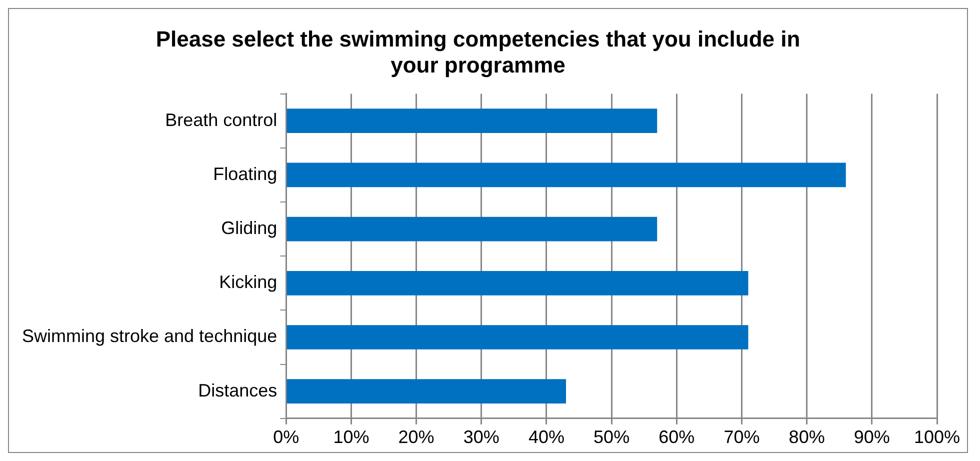  Describe the element at coordinates (872, 437) in the screenshot. I see `x-tick-label: 90%` at that location.